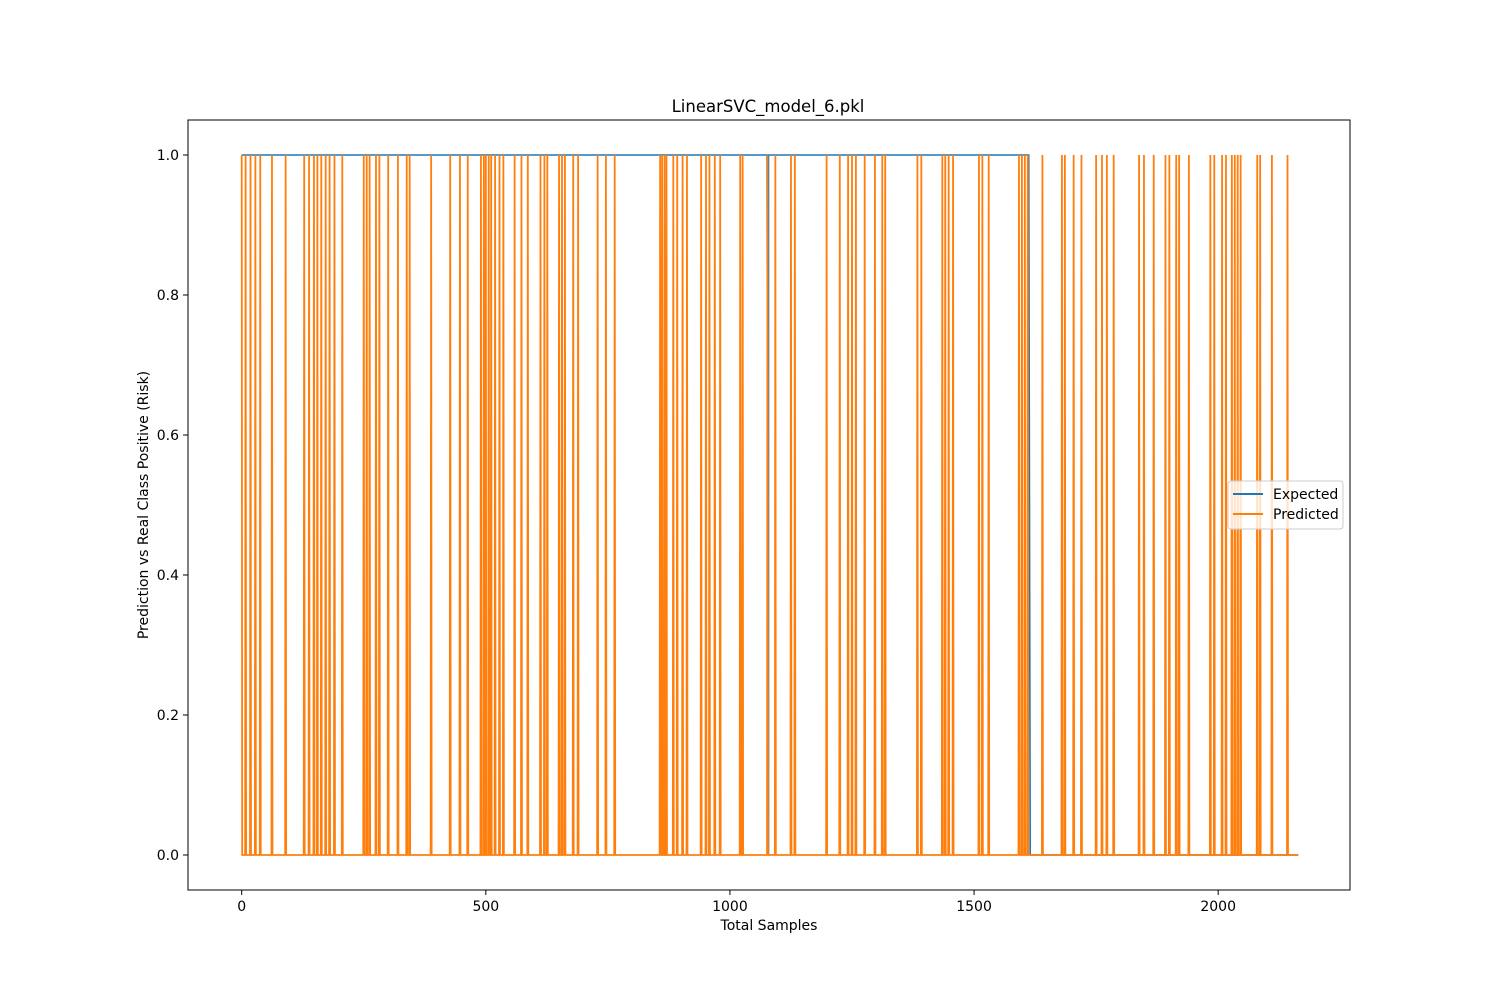 The width and height of the screenshot is (1500, 1000). Describe the element at coordinates (1218, 907) in the screenshot. I see `x-tick-label: 2000` at that location.